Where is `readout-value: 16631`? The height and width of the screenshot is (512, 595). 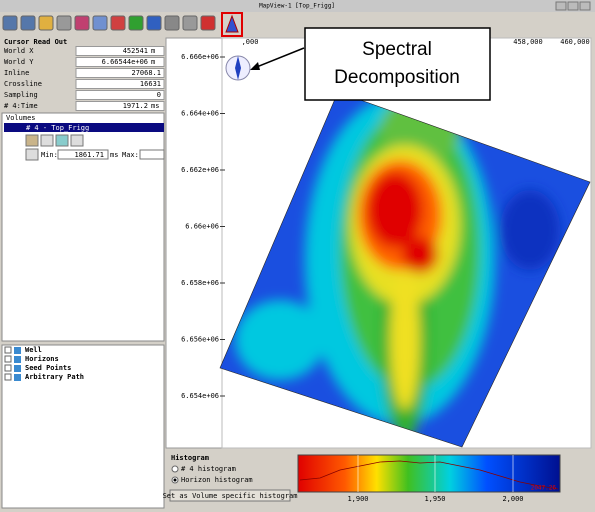
readout-value: 16631 is located at coordinates (150, 84).